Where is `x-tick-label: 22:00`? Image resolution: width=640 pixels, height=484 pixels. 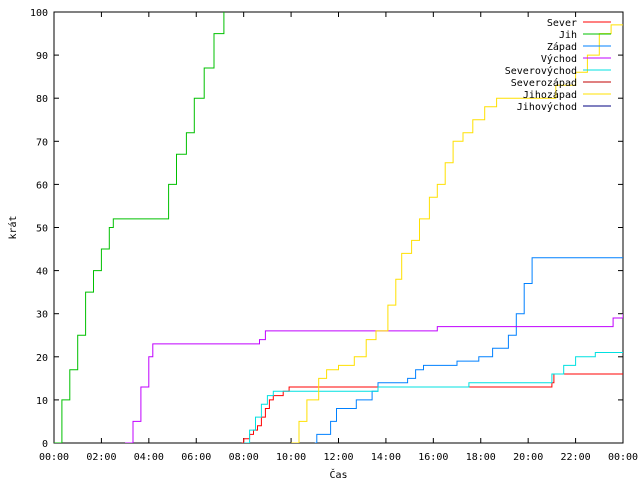
x-tick-label: 22:00 is located at coordinates (576, 457).